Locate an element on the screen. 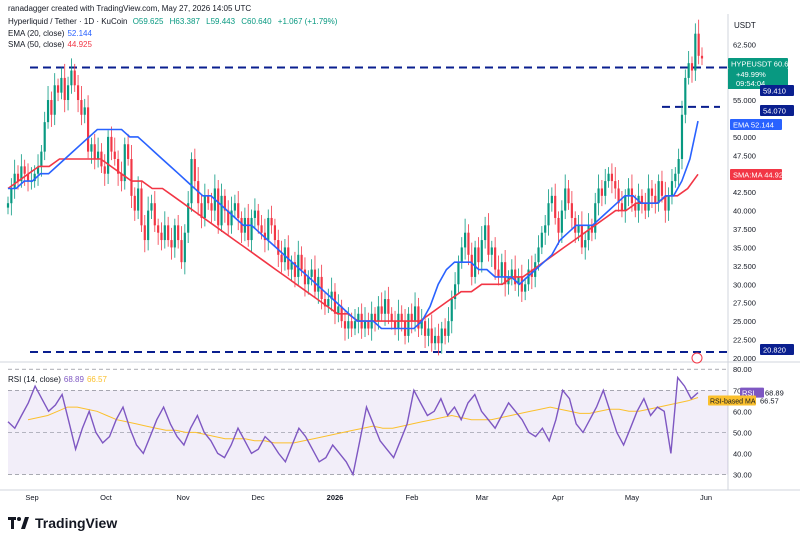 The image size is (800, 542). price-tag-bg is located at coordinates (777, 90).